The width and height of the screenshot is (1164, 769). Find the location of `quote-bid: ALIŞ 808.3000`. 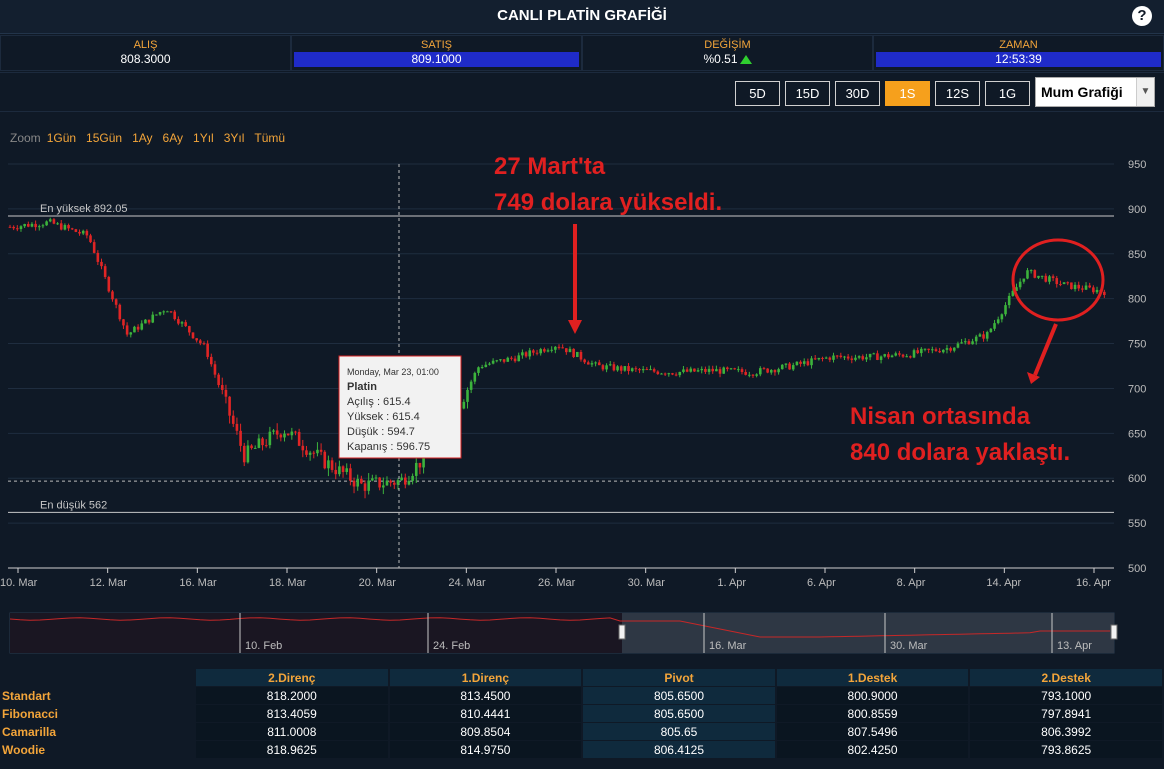

quote-bid: ALIŞ 808.3000 is located at coordinates (145, 53).